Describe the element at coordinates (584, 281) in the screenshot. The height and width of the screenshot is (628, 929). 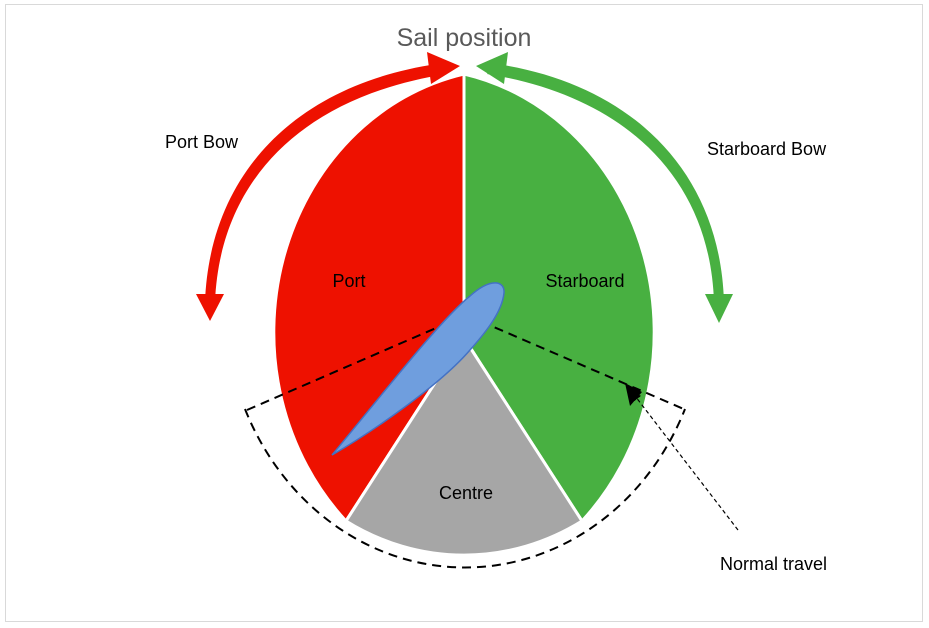
I see `starboard-label: Starboard` at that location.